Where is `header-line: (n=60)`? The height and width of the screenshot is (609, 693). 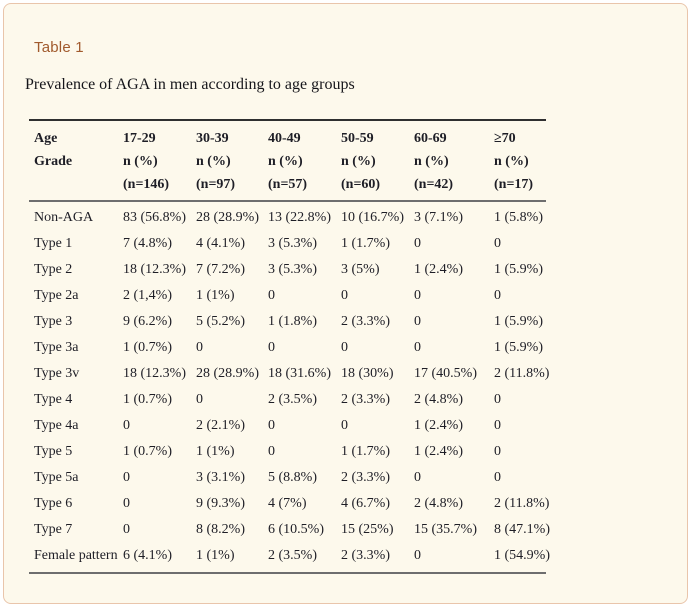 header-line: (n=60) is located at coordinates (361, 184).